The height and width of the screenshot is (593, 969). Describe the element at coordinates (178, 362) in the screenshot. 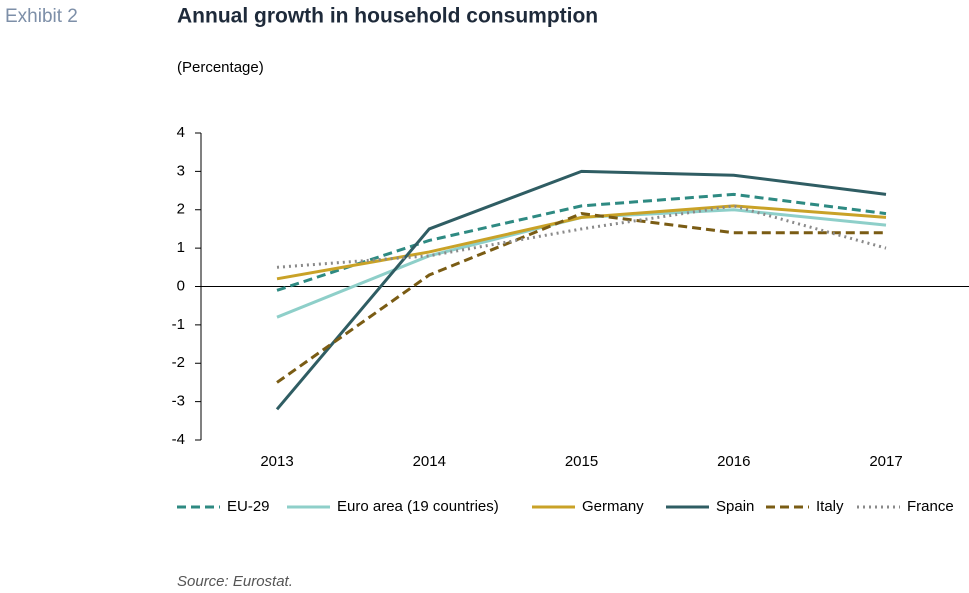

I see `y-tick-label: -2` at that location.